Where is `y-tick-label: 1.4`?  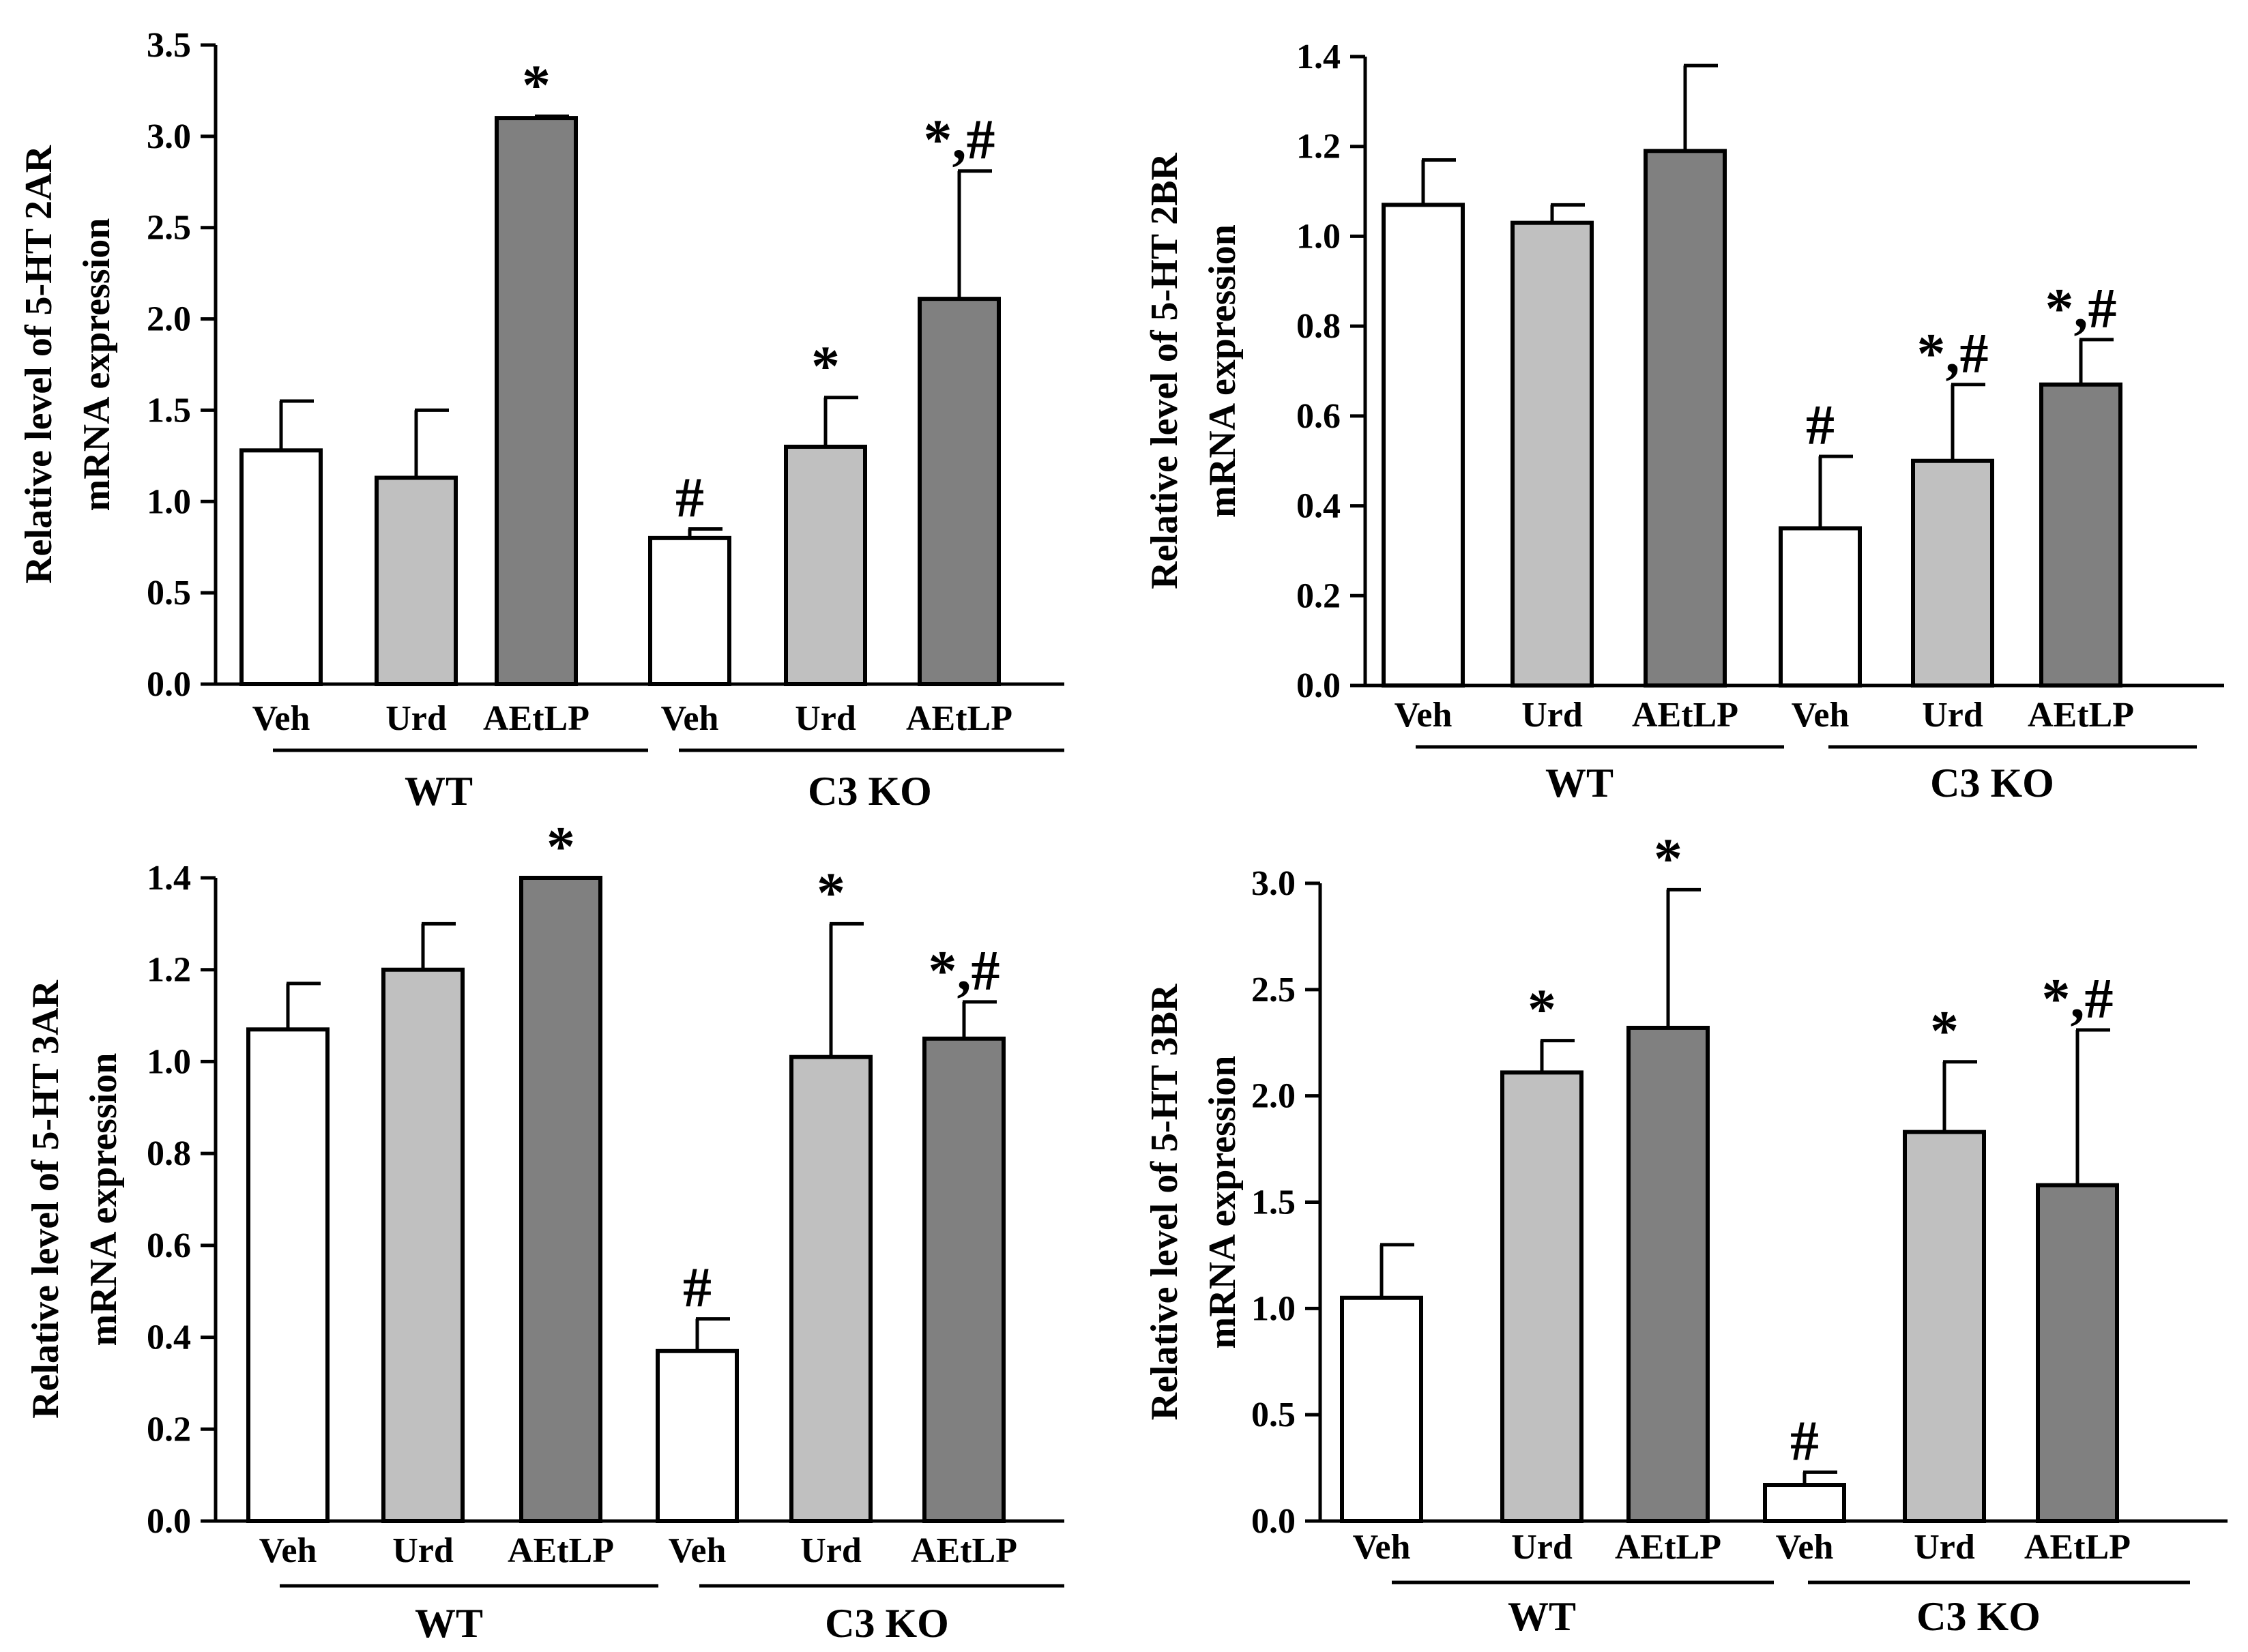 y-tick-label: 1.4 is located at coordinates (1319, 57).